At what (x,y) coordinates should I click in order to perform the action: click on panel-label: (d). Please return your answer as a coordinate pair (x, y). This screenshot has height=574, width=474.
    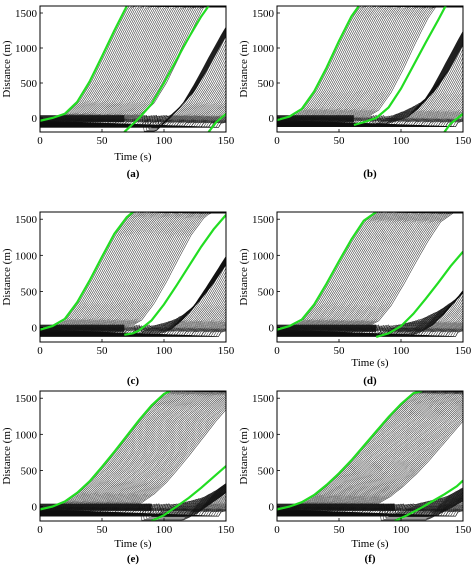
    Looking at the image, I should click on (370, 381).